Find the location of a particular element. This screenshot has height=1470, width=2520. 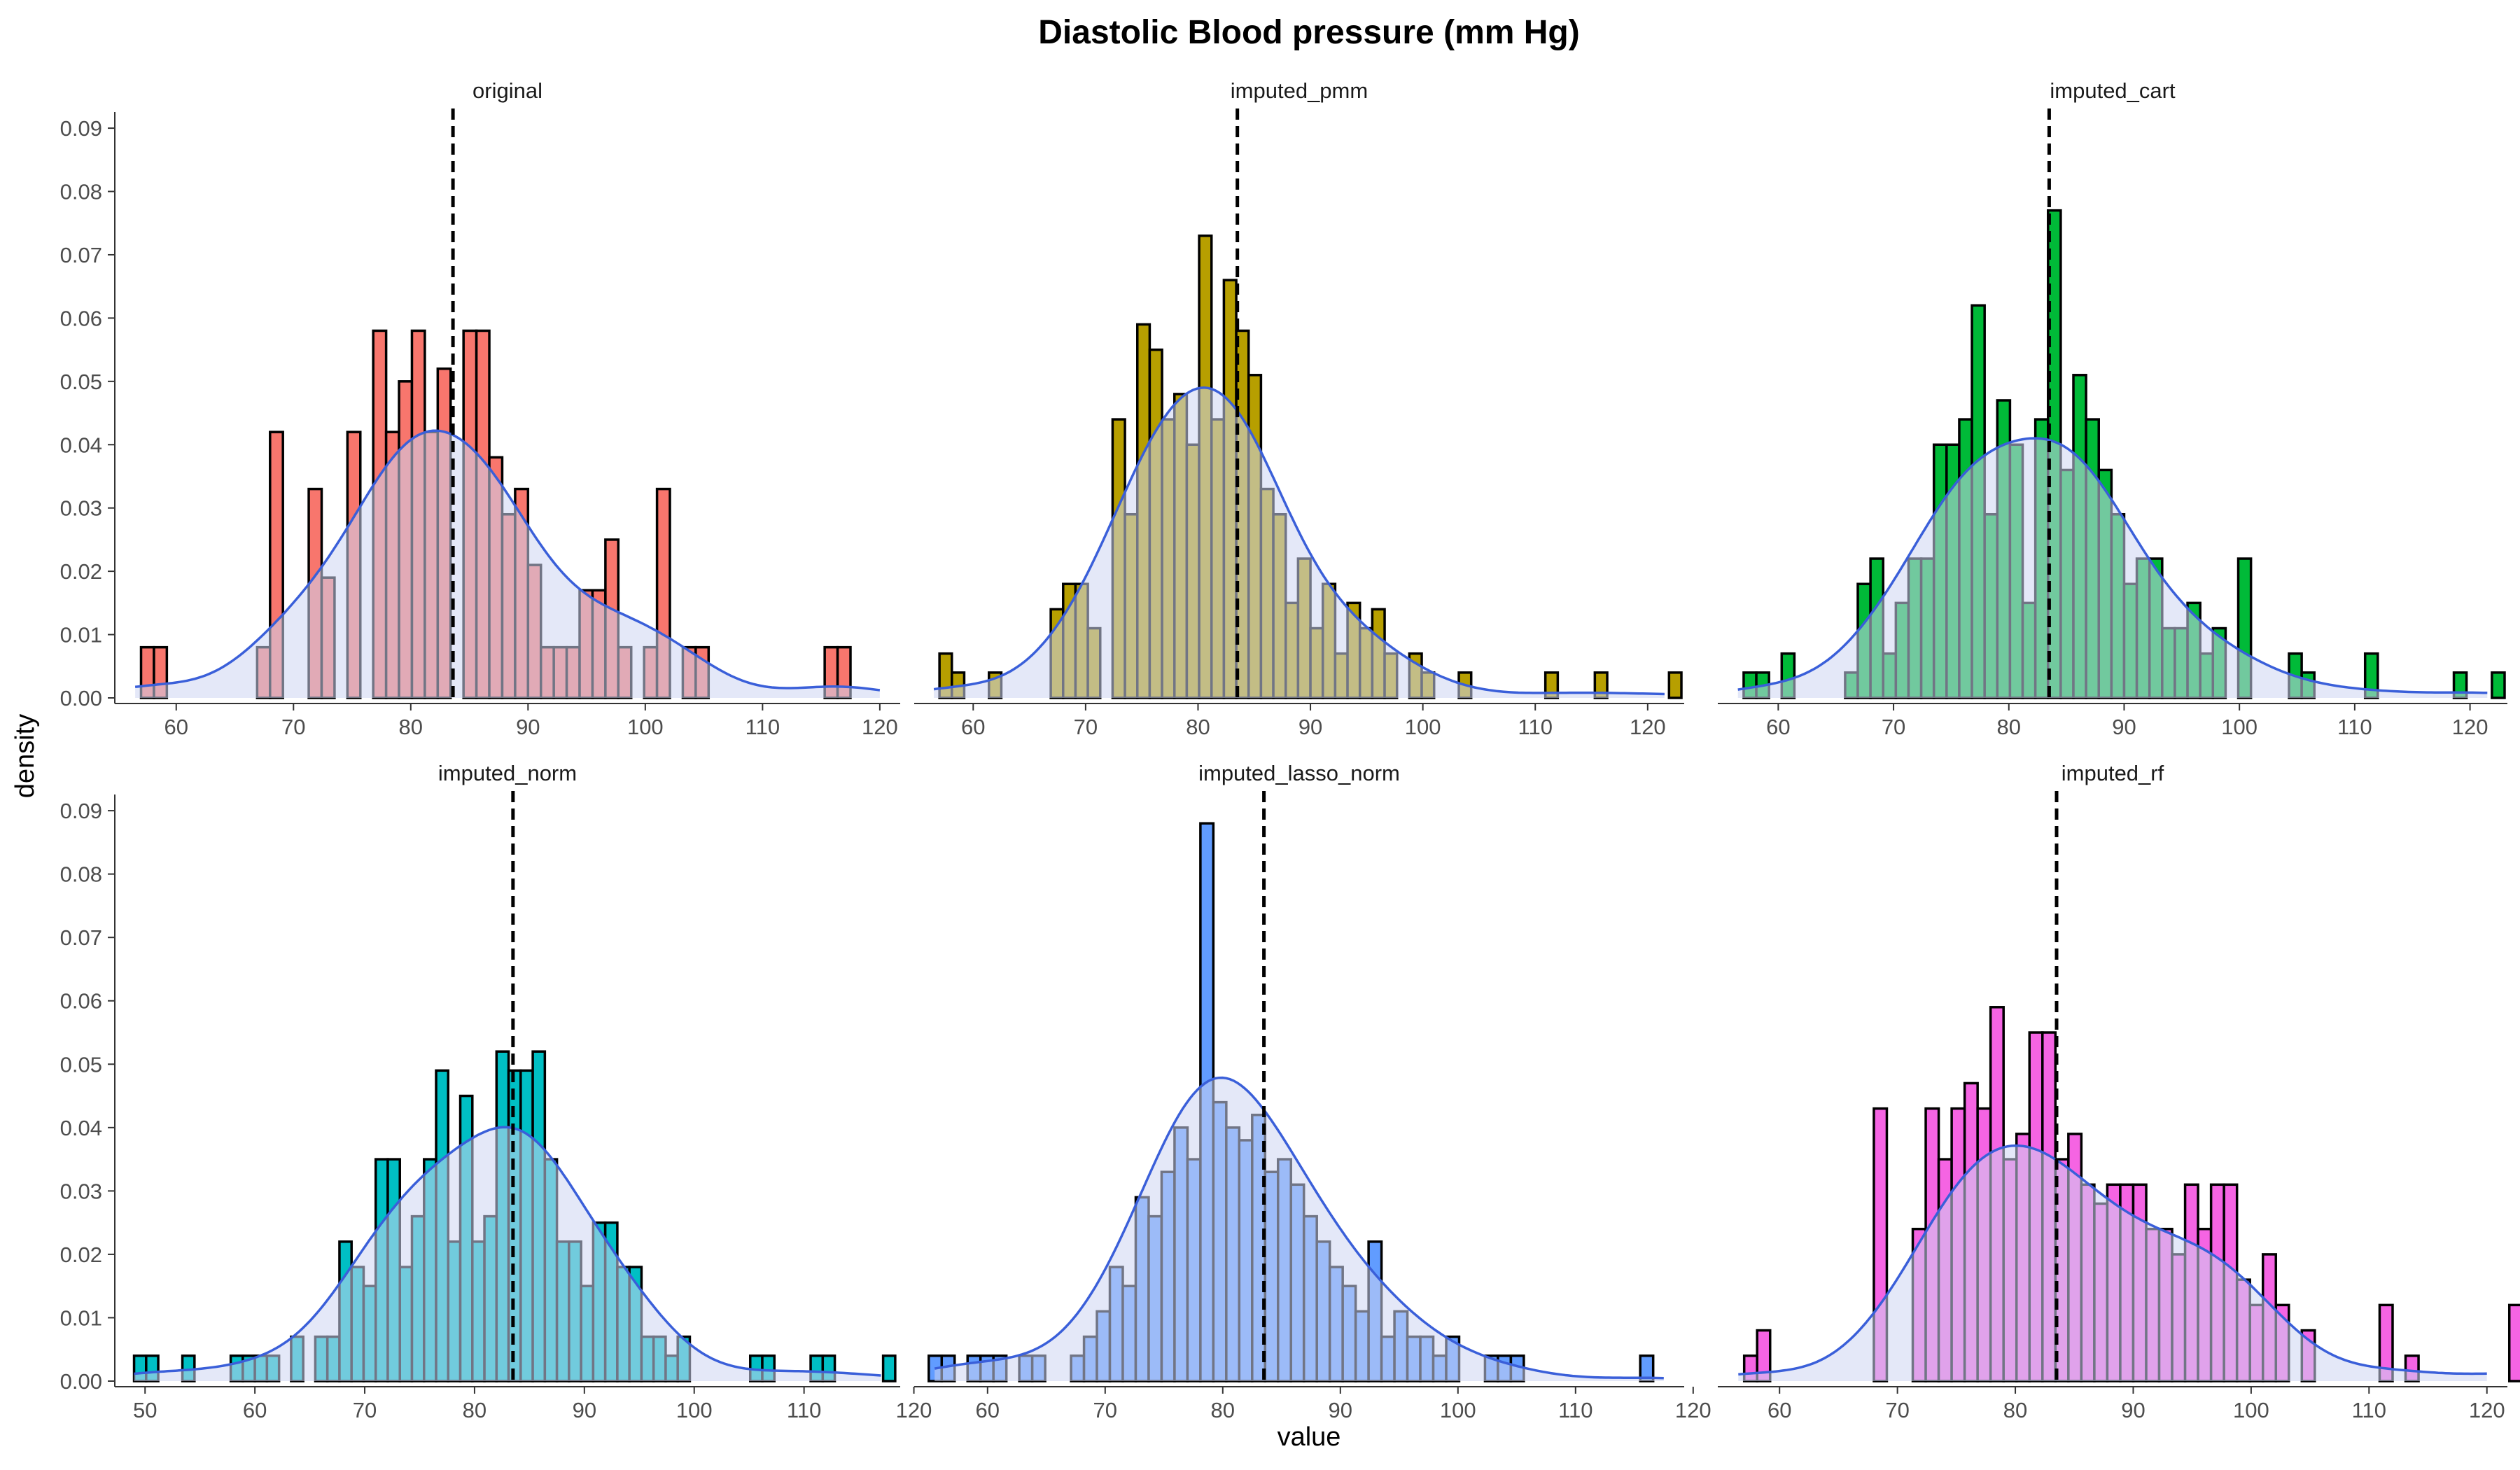

panel-title-original: original is located at coordinates (507, 90).